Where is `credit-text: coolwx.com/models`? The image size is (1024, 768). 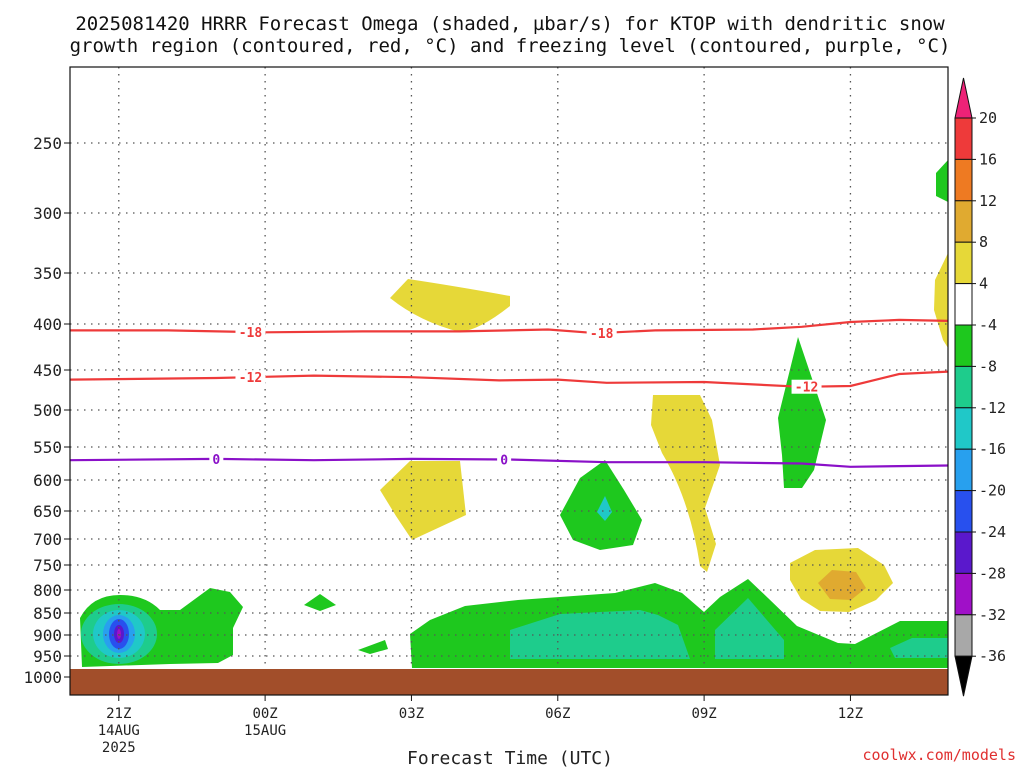
credit-text: coolwx.com/models is located at coordinates (939, 755).